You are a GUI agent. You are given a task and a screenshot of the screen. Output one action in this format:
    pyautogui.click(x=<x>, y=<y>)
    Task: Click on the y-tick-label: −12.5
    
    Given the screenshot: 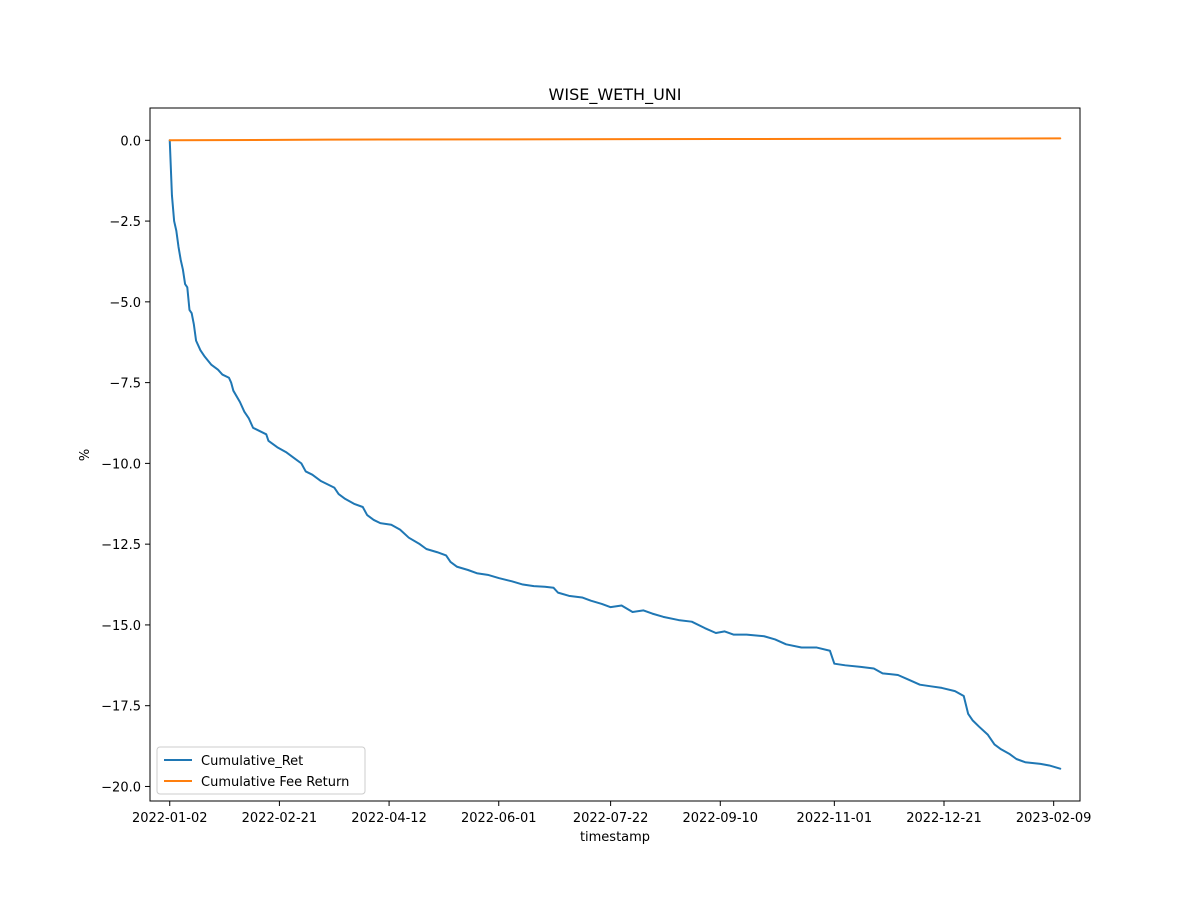 What is the action you would take?
    pyautogui.click(x=121, y=545)
    